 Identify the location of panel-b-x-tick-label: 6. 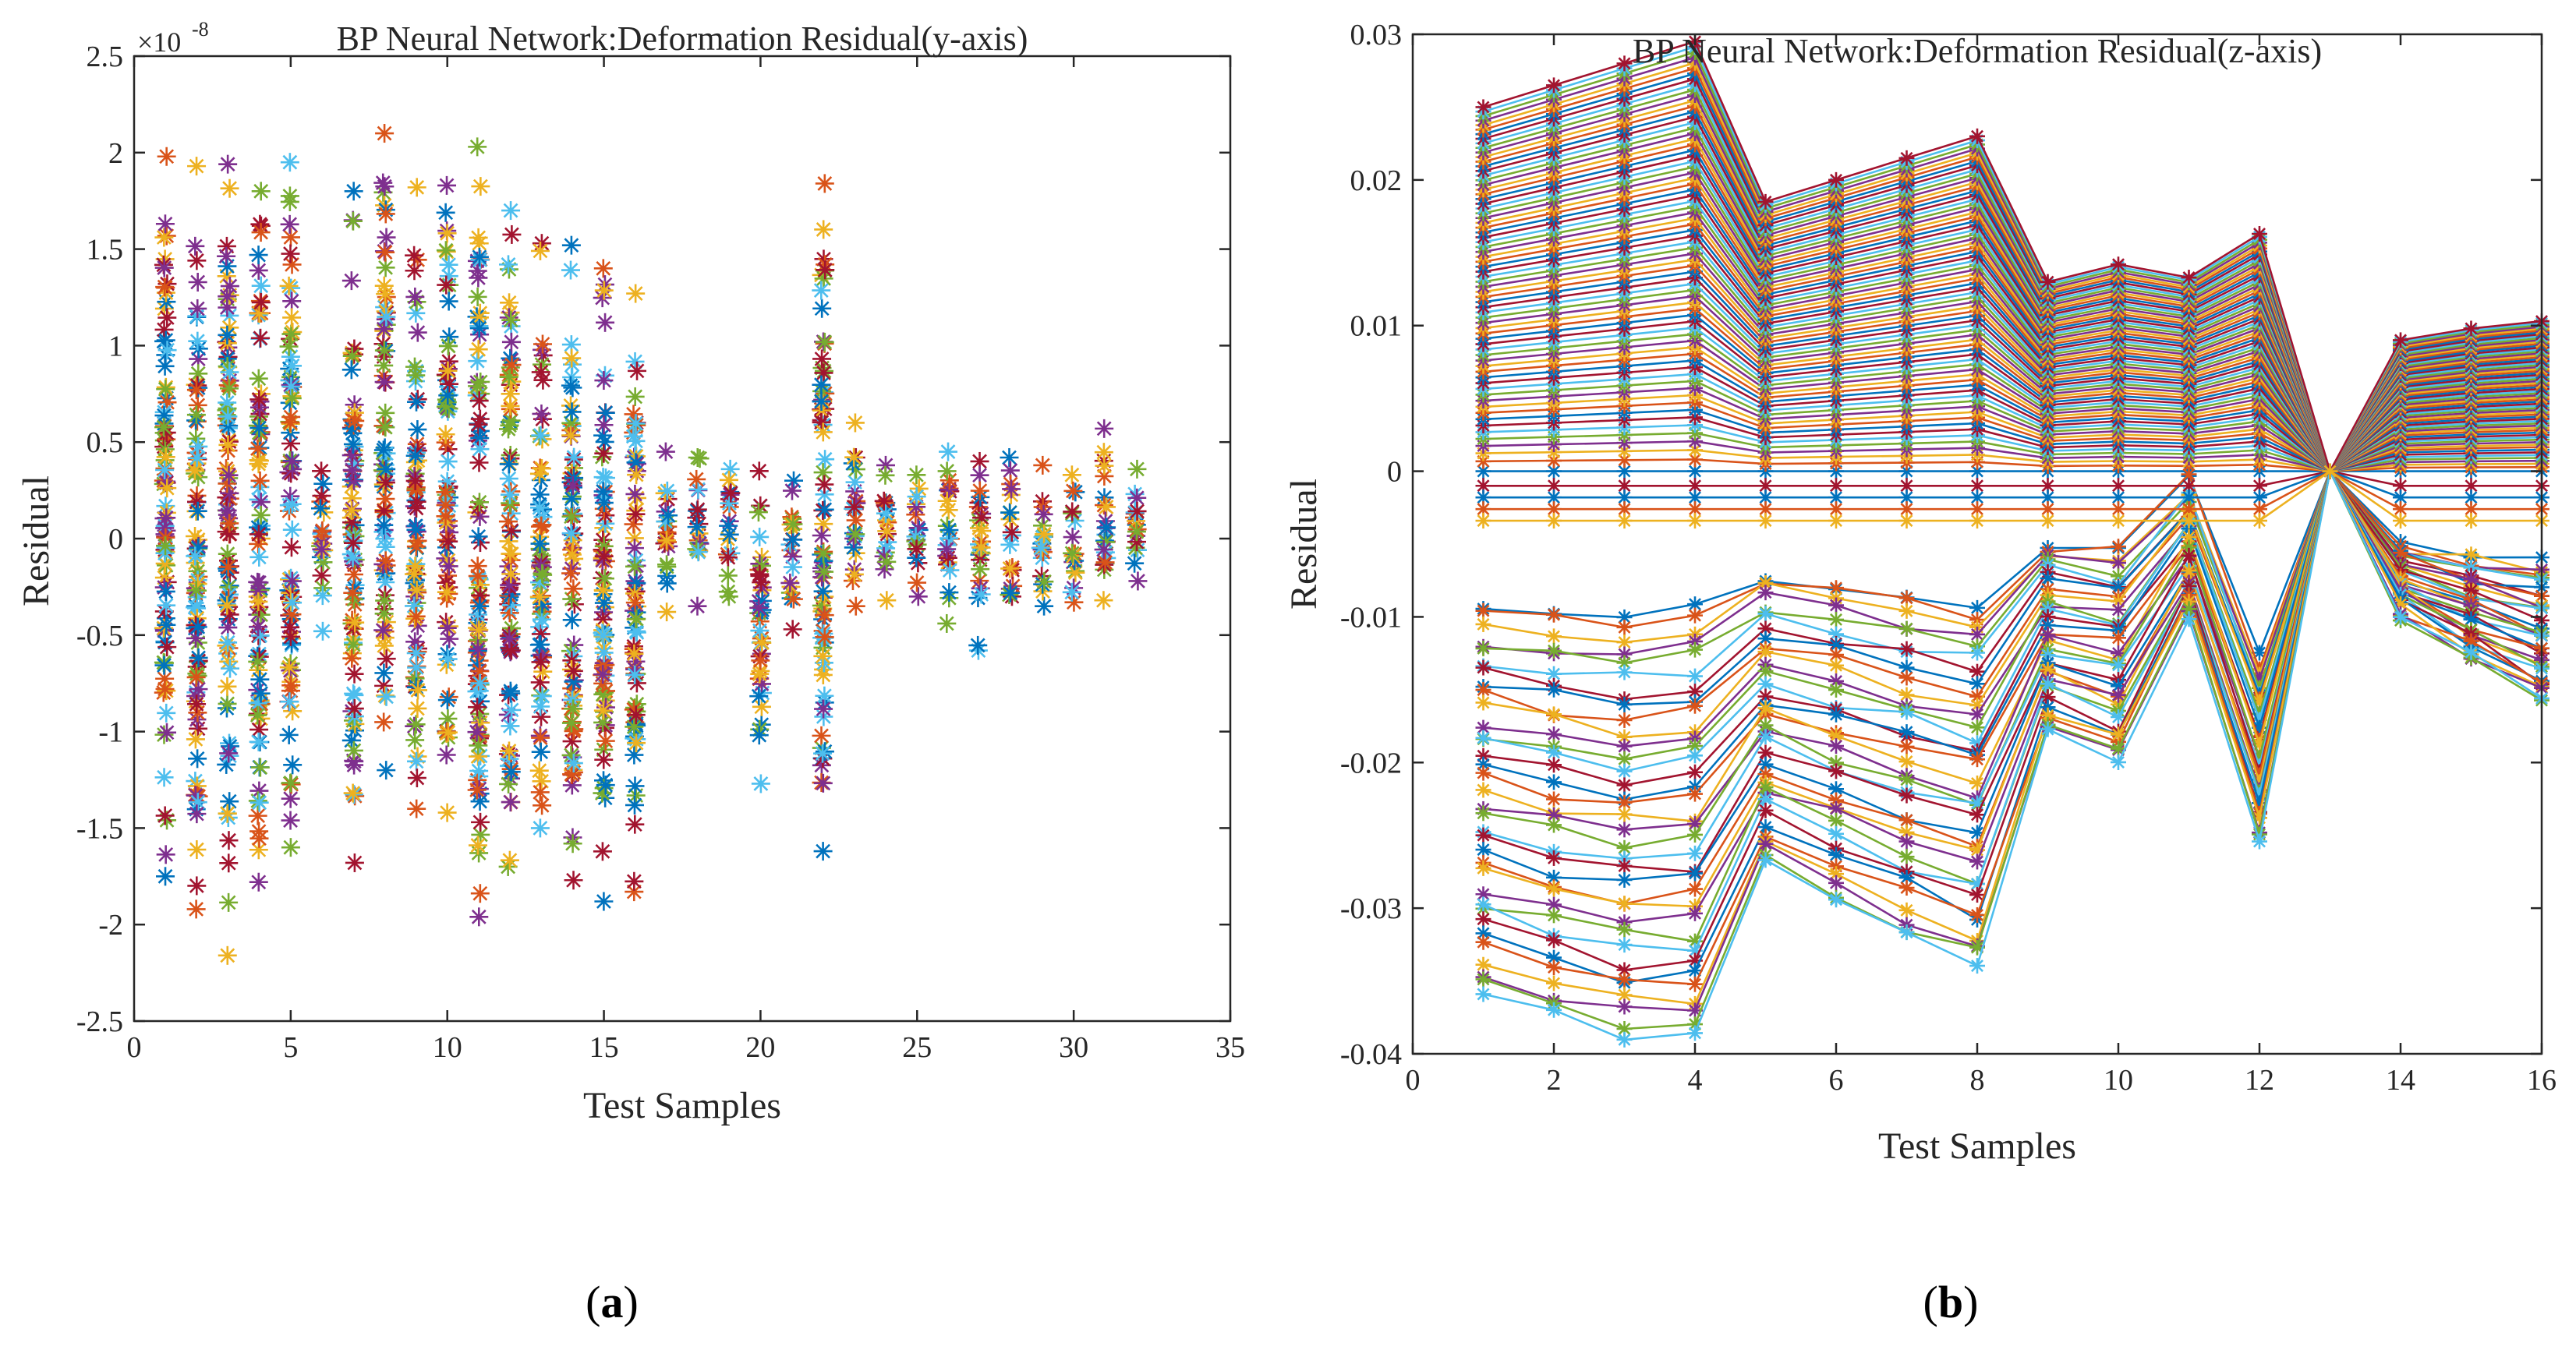
(1836, 1080).